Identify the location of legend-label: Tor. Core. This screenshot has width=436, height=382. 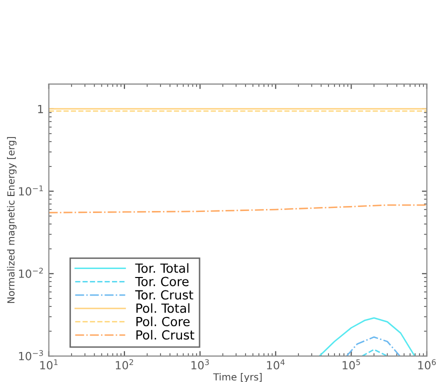
(162, 281).